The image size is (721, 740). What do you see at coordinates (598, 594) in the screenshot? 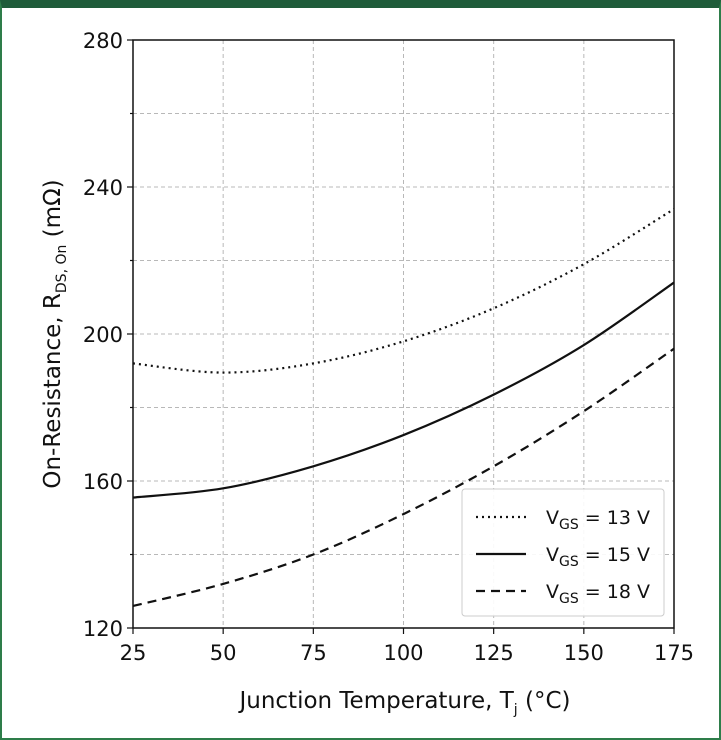
I see `legend-label: VGS = 18 V` at bounding box center [598, 594].